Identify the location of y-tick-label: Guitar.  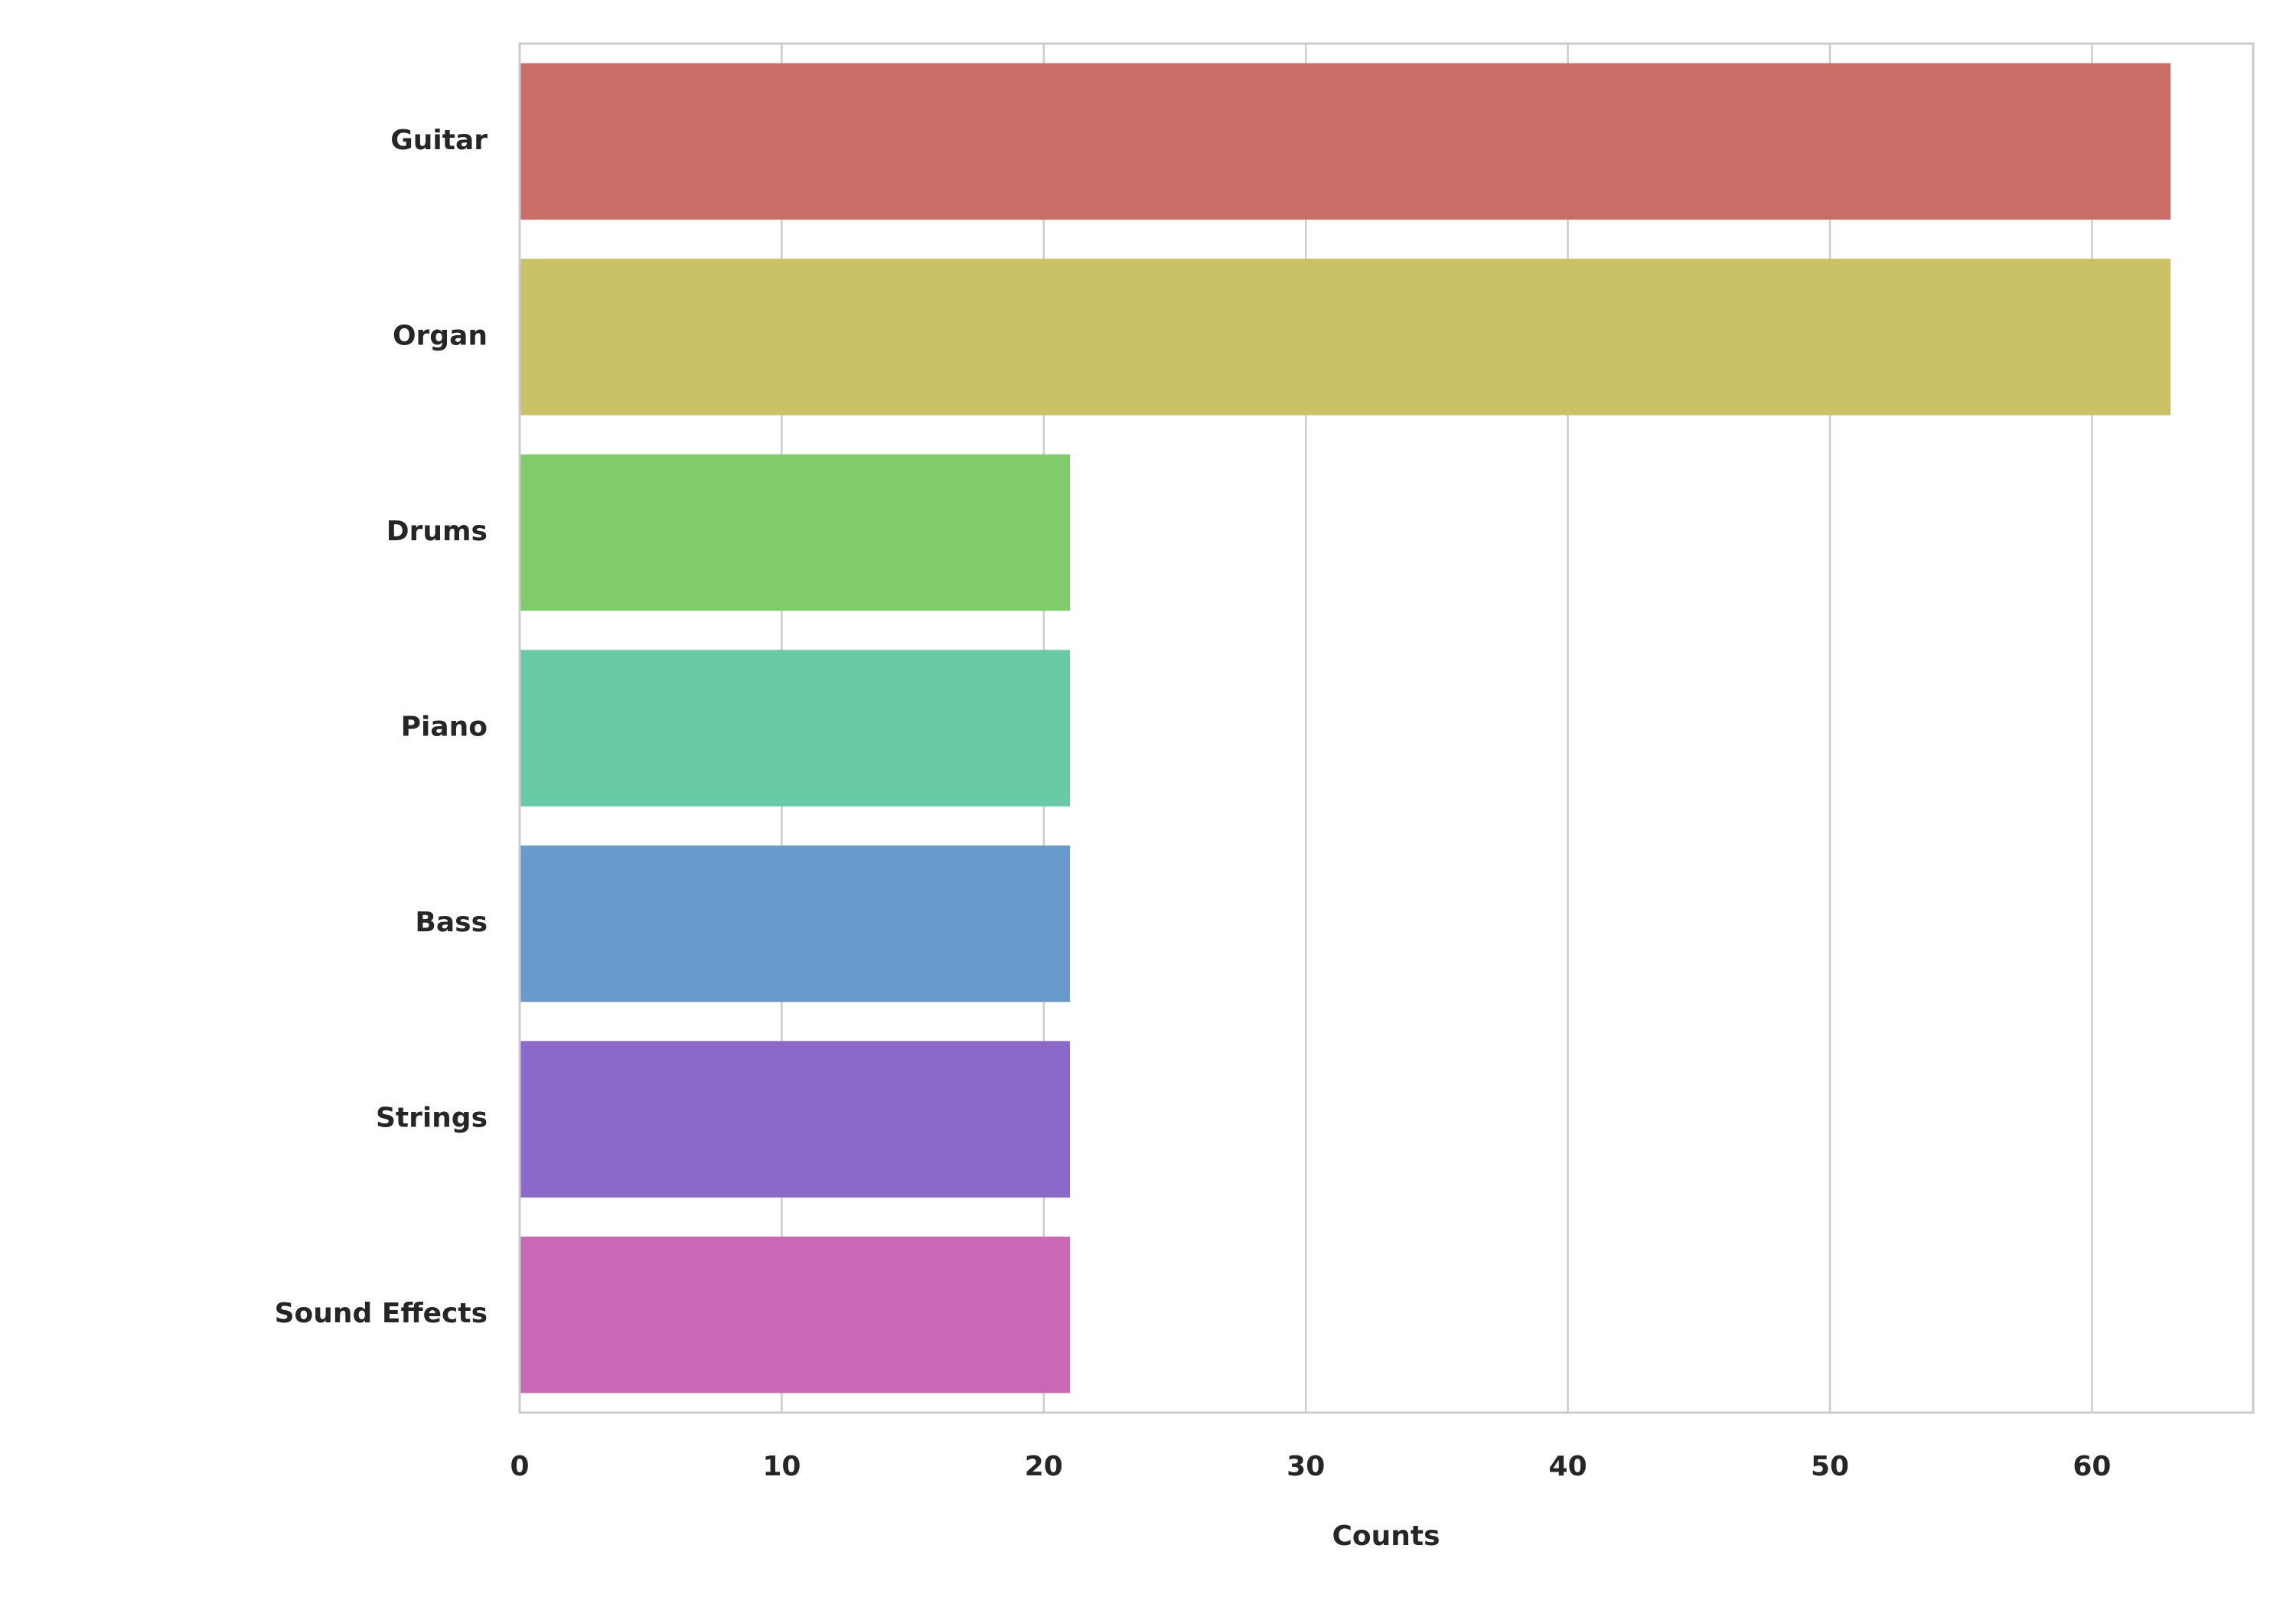
(439, 140).